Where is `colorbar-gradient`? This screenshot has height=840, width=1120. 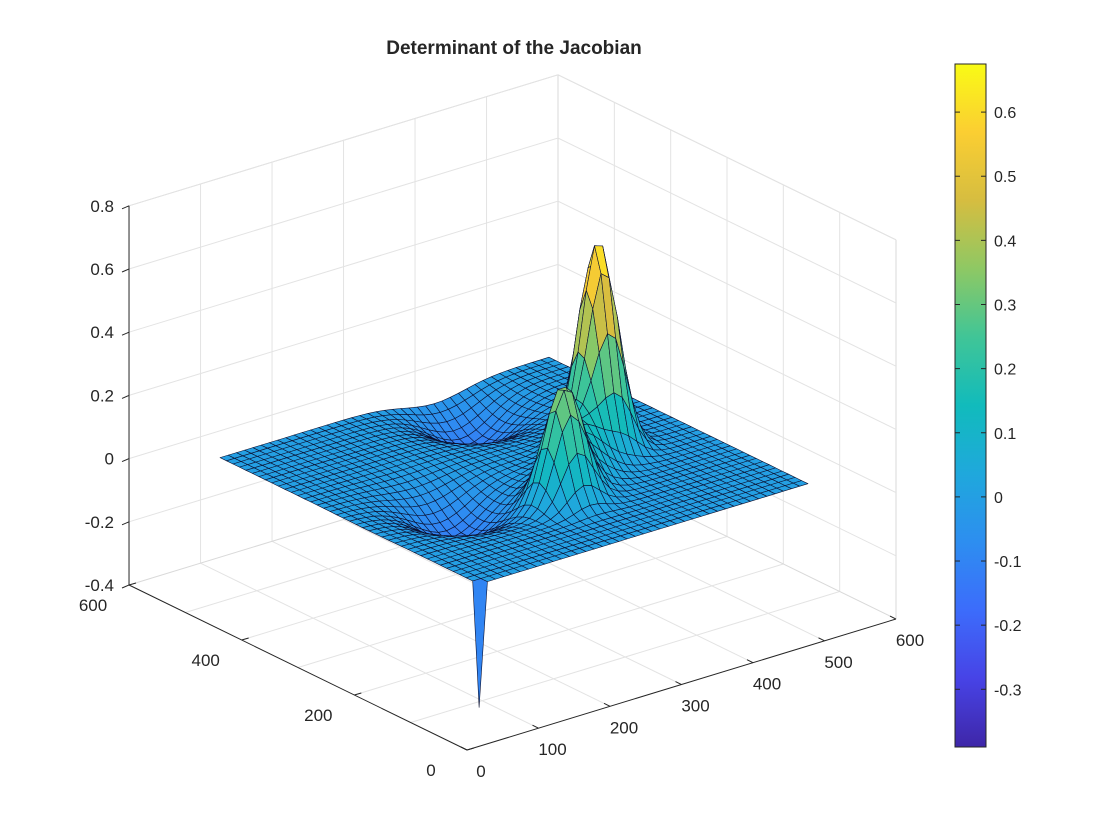 colorbar-gradient is located at coordinates (970, 405).